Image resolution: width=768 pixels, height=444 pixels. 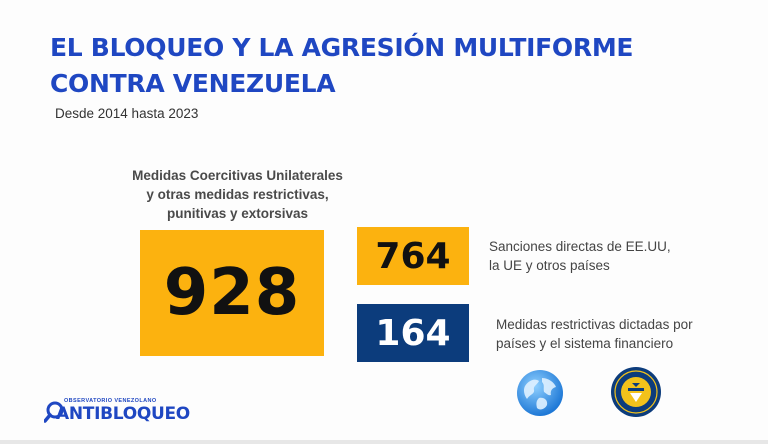 I want to click on globe-icon, so click(x=540, y=393).